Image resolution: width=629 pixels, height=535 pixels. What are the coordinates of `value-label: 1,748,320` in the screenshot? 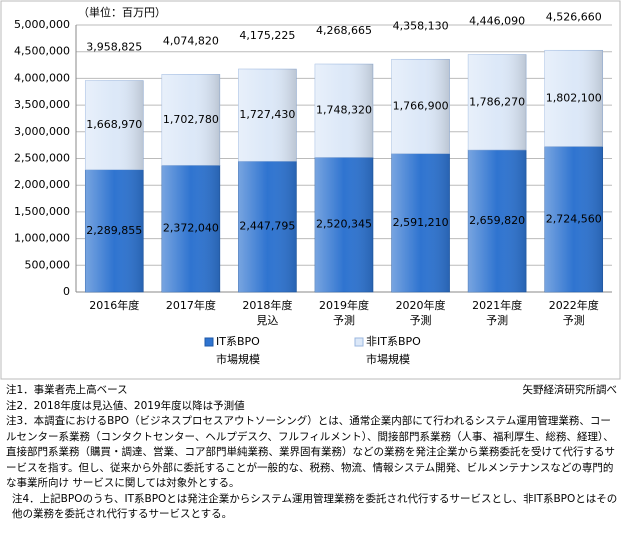 It's located at (344, 110).